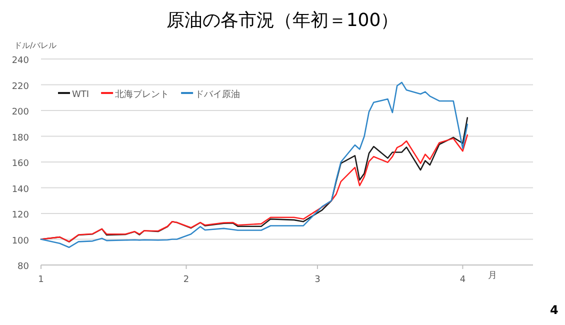  Describe the element at coordinates (21, 61) in the screenshot. I see `y-tick-label: 240` at that location.